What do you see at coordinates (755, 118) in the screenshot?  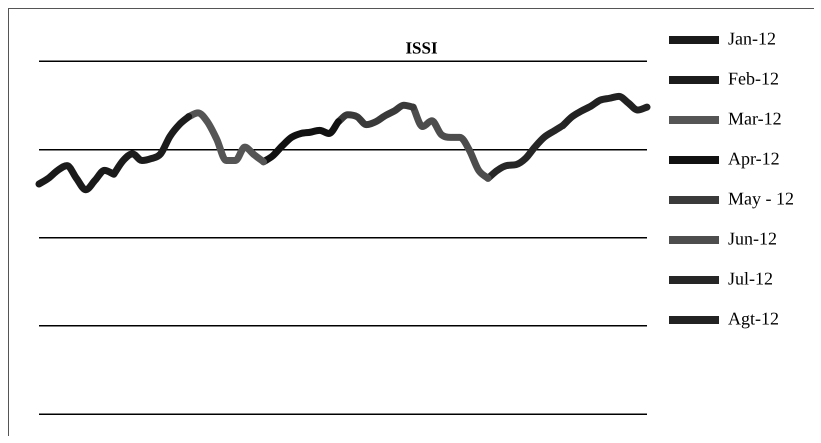 I see `legend-label: Mar-12` at bounding box center [755, 118].